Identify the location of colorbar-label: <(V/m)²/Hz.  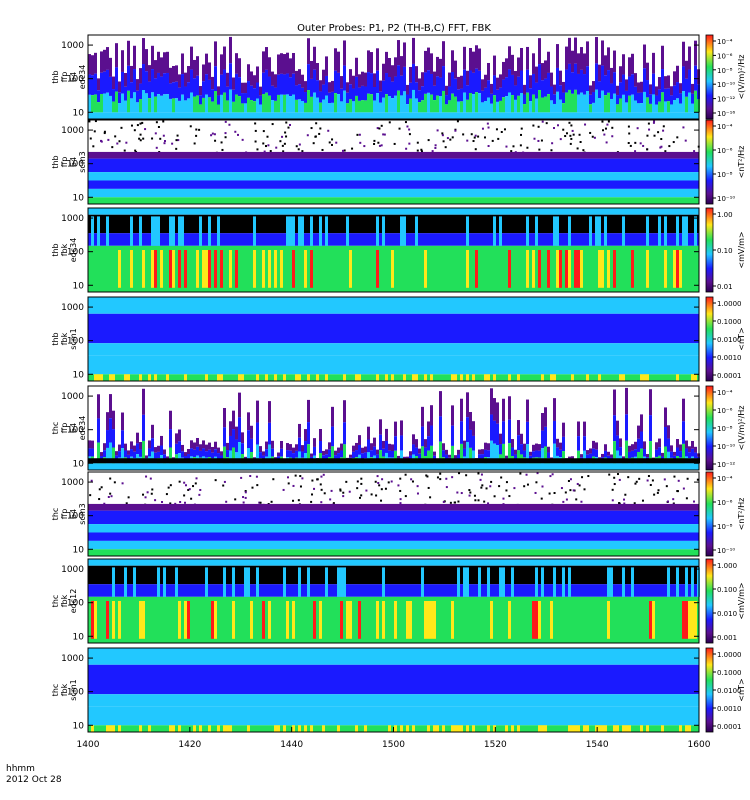
(741, 427).